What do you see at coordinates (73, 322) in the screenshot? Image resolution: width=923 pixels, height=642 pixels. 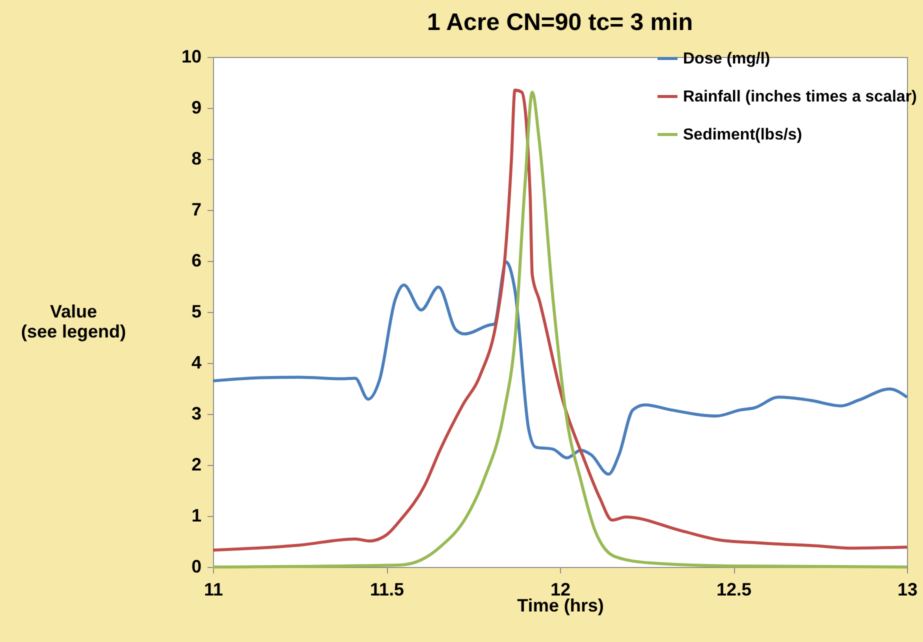 I see `y-axis-title: Value (see legend)` at bounding box center [73, 322].